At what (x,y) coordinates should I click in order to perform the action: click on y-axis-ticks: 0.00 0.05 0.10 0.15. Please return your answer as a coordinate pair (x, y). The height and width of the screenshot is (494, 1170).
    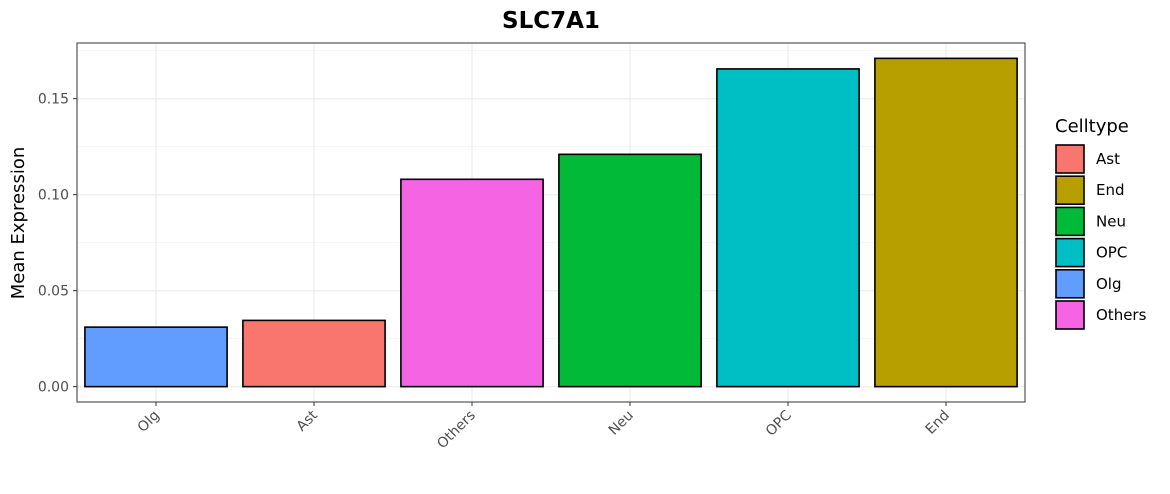
    Looking at the image, I should click on (57, 244).